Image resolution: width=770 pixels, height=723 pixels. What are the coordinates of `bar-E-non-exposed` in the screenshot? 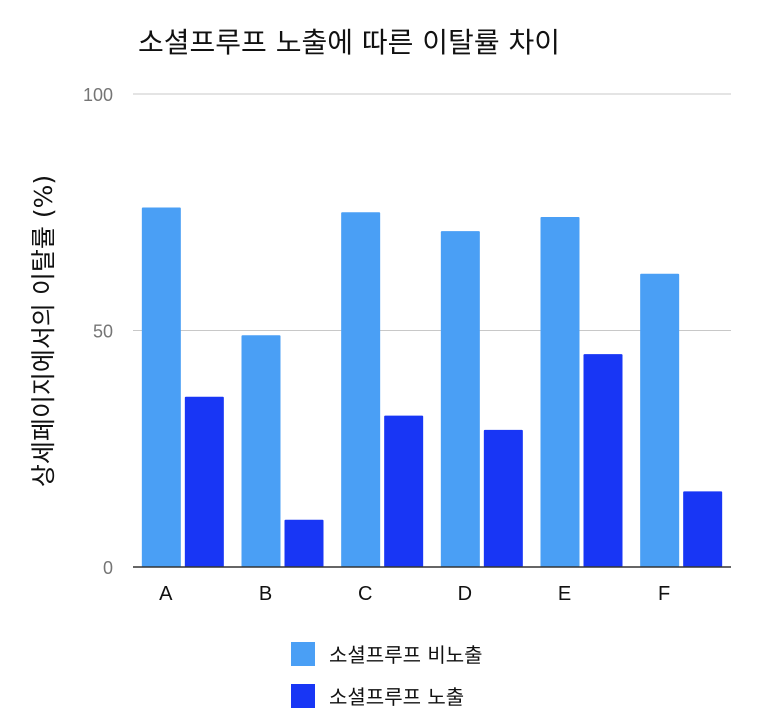 It's located at (560, 392).